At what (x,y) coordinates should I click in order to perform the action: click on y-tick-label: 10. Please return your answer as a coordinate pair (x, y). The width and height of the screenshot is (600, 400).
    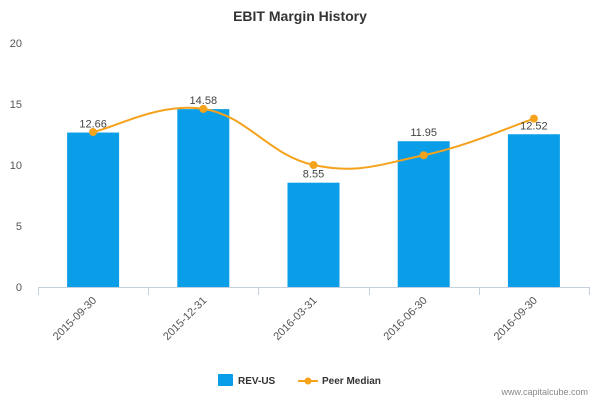
    Looking at the image, I should click on (16, 166).